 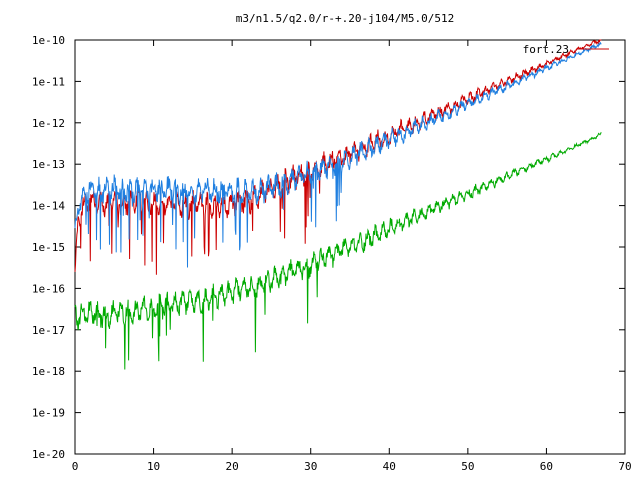 I want to click on y-tick-label: 1e-12, so click(x=48, y=123).